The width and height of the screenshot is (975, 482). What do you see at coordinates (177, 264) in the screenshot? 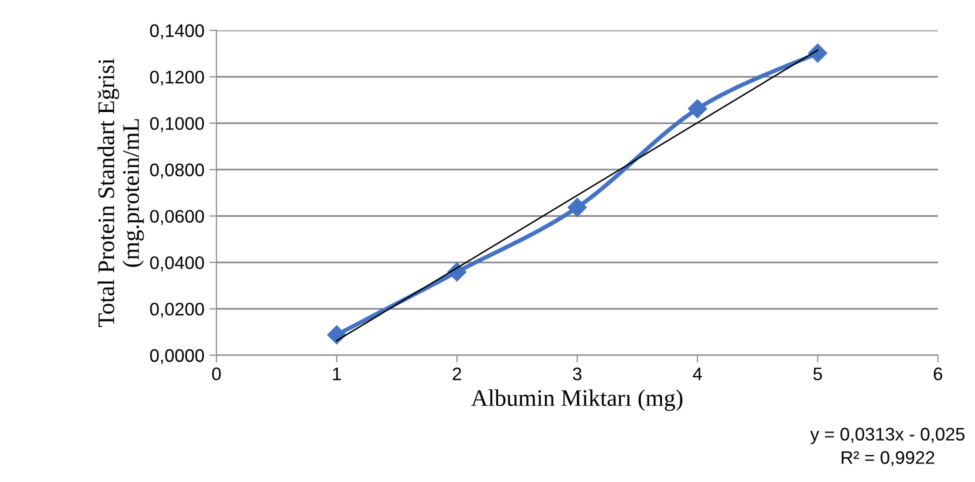
I see `y-tick-label: 0,0400` at bounding box center [177, 264].